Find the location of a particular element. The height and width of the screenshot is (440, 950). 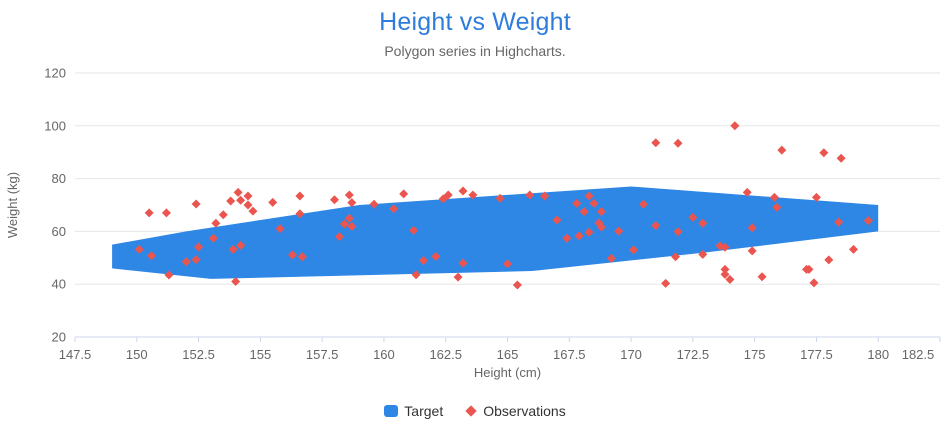

chart-subtitle: Polygon series in Highcharts. is located at coordinates (475, 51).